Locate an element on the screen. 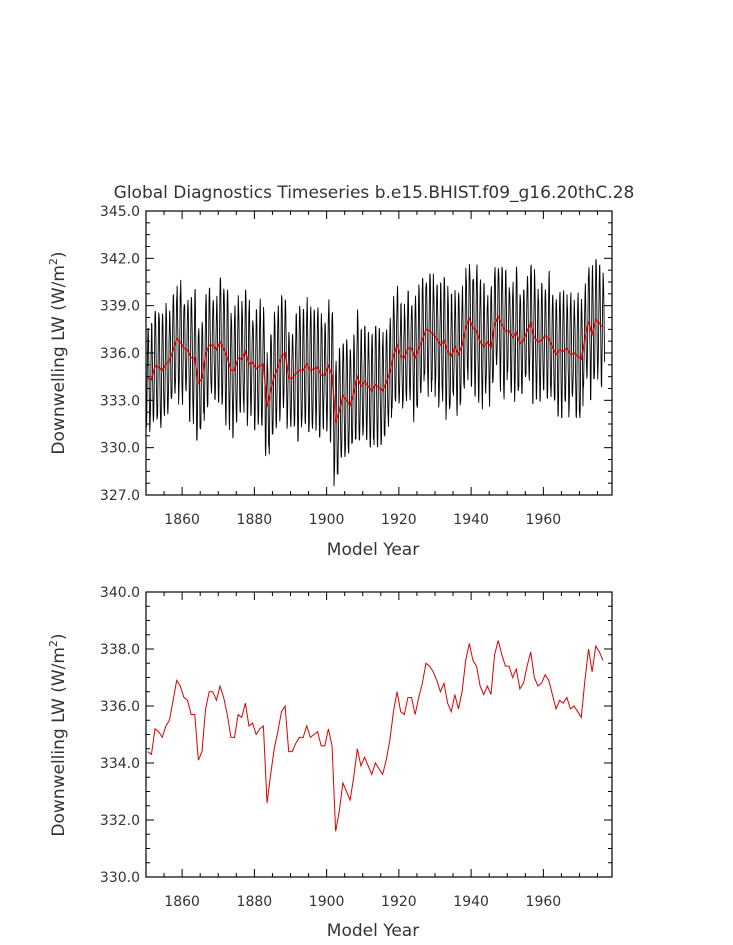 The width and height of the screenshot is (733, 945). bottom-x-axis-label: Model Year is located at coordinates (373, 931).